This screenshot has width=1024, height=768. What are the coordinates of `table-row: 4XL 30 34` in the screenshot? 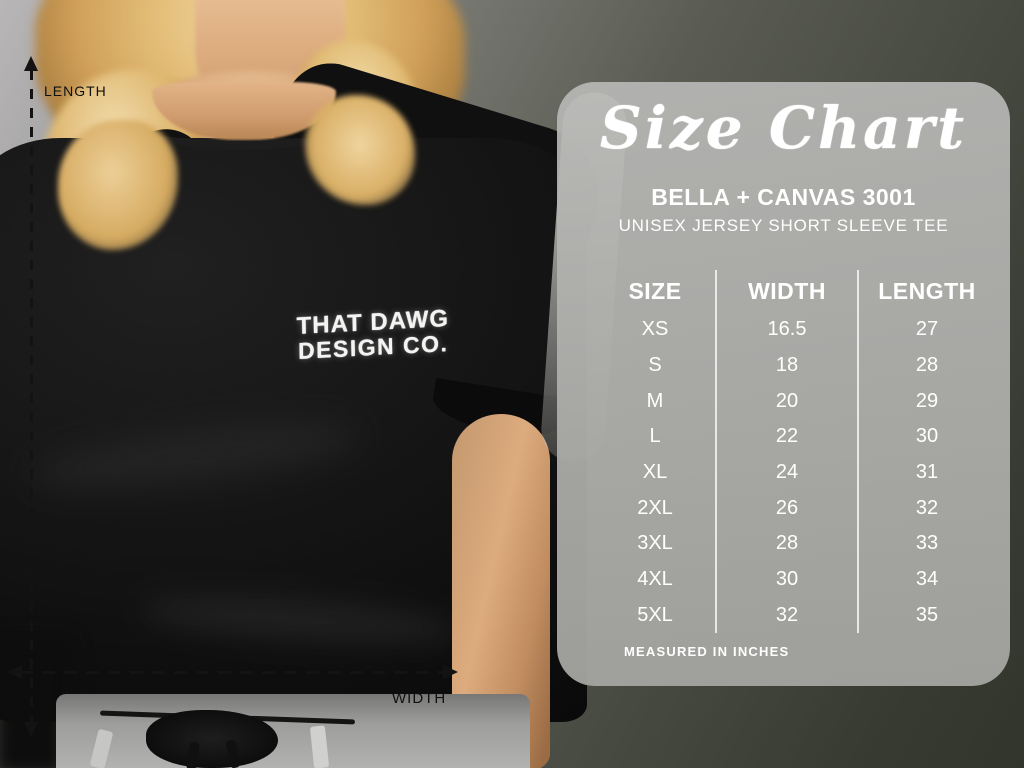 It's located at (795, 579).